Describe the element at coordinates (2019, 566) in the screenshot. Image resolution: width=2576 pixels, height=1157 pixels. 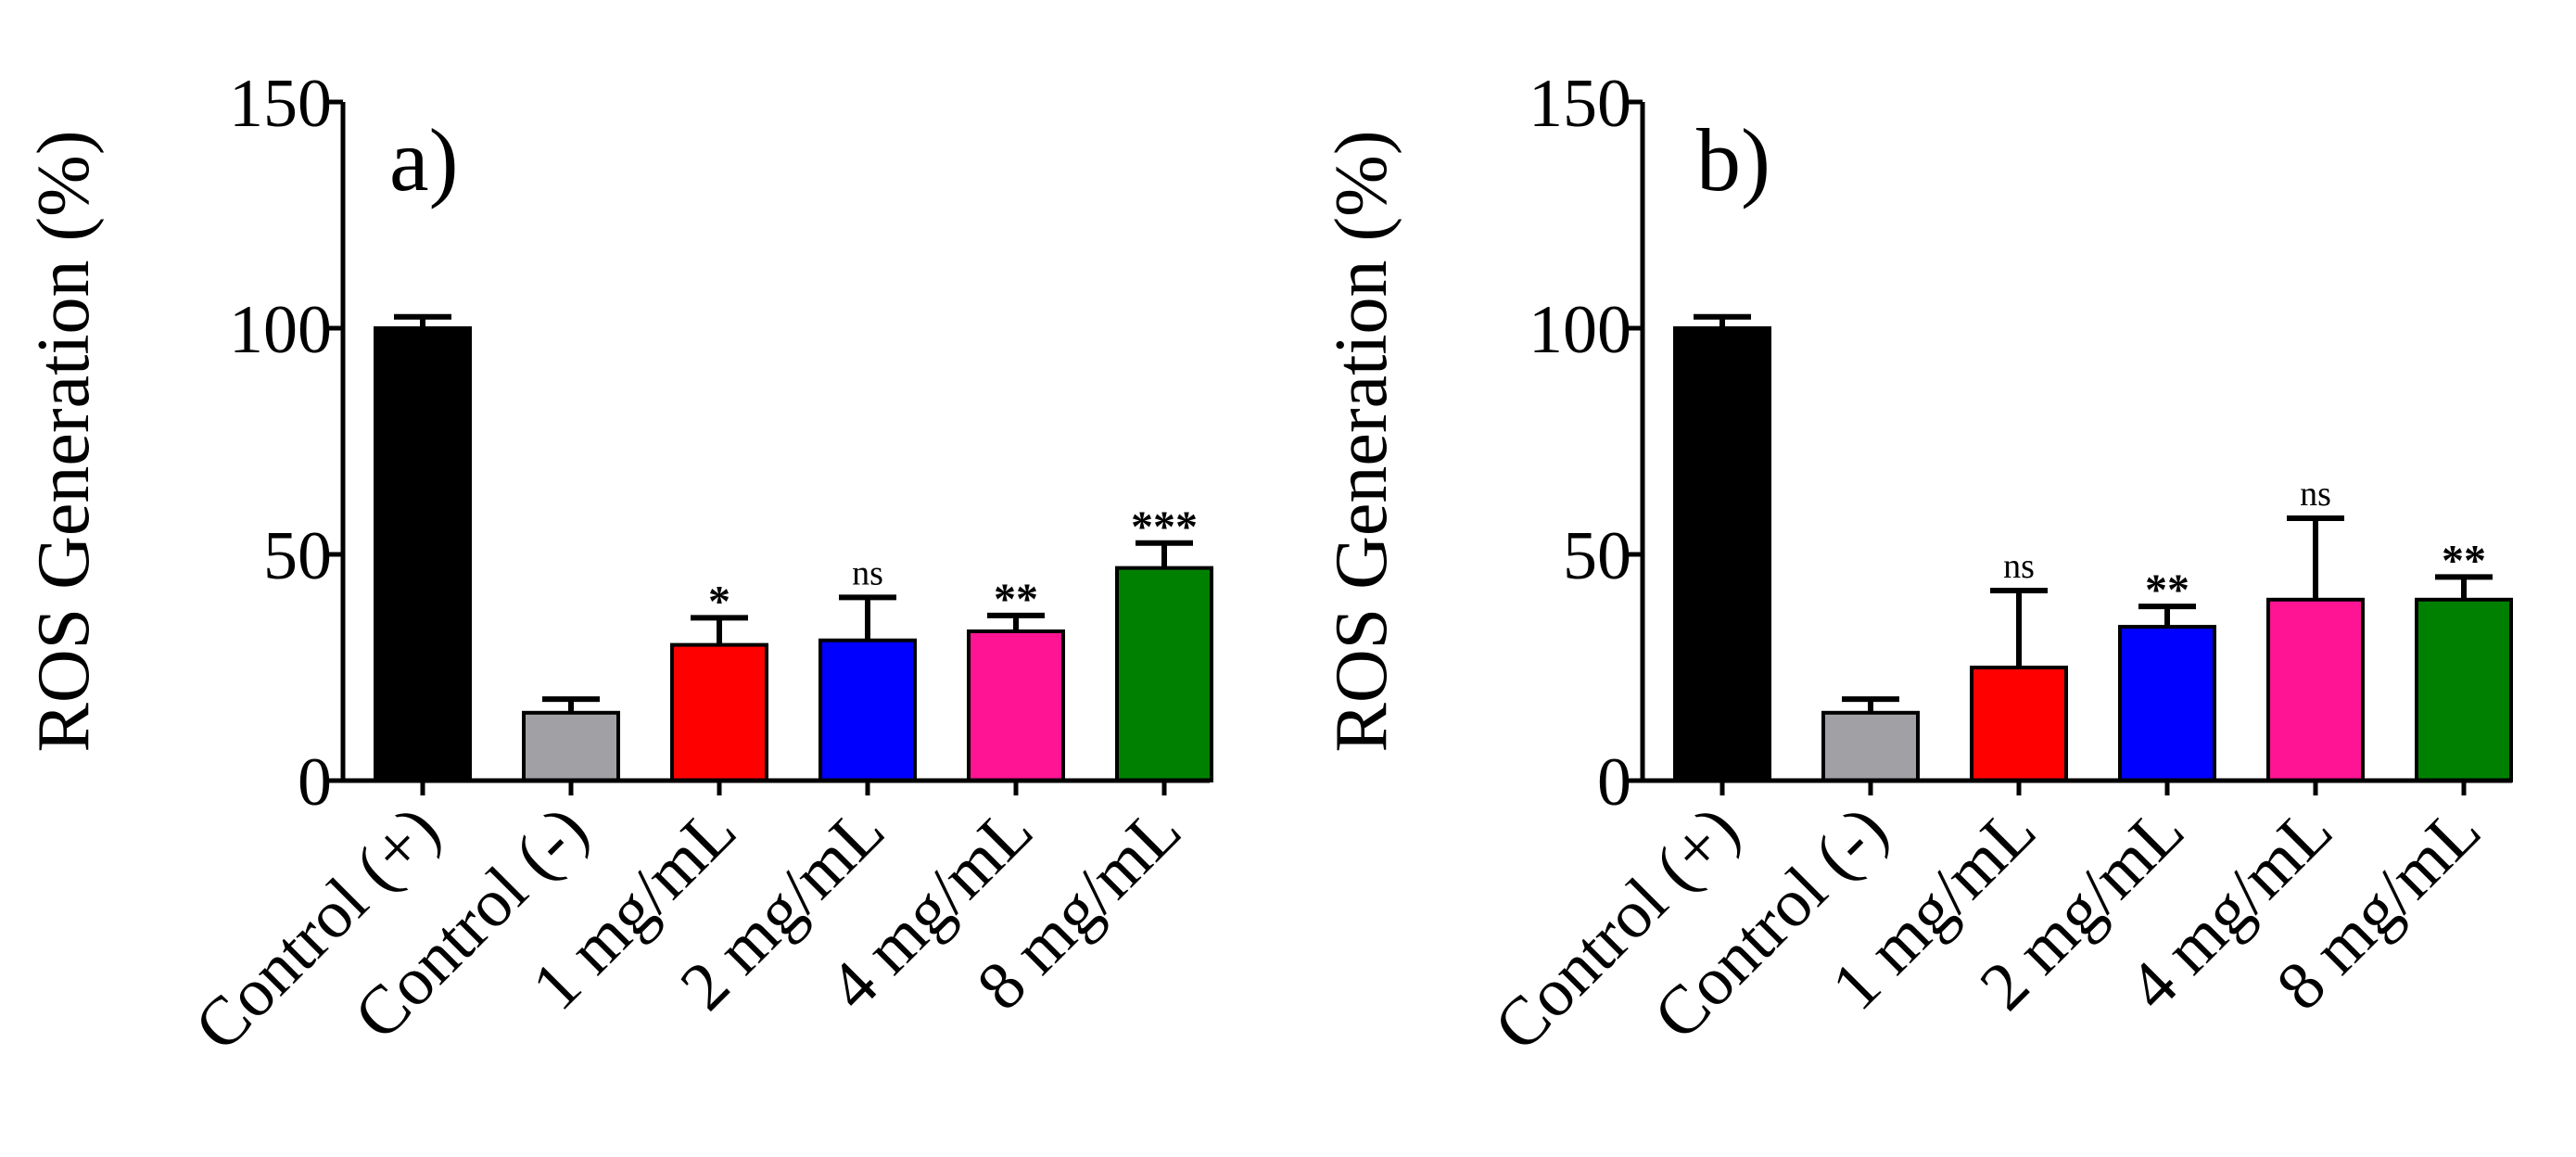
I see `significance-b-3: ns` at that location.